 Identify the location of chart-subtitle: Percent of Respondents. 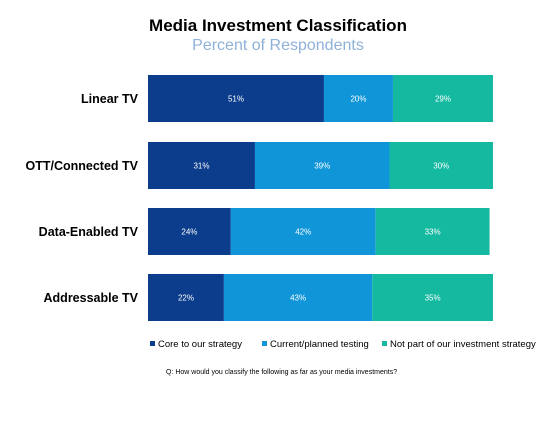
(278, 45).